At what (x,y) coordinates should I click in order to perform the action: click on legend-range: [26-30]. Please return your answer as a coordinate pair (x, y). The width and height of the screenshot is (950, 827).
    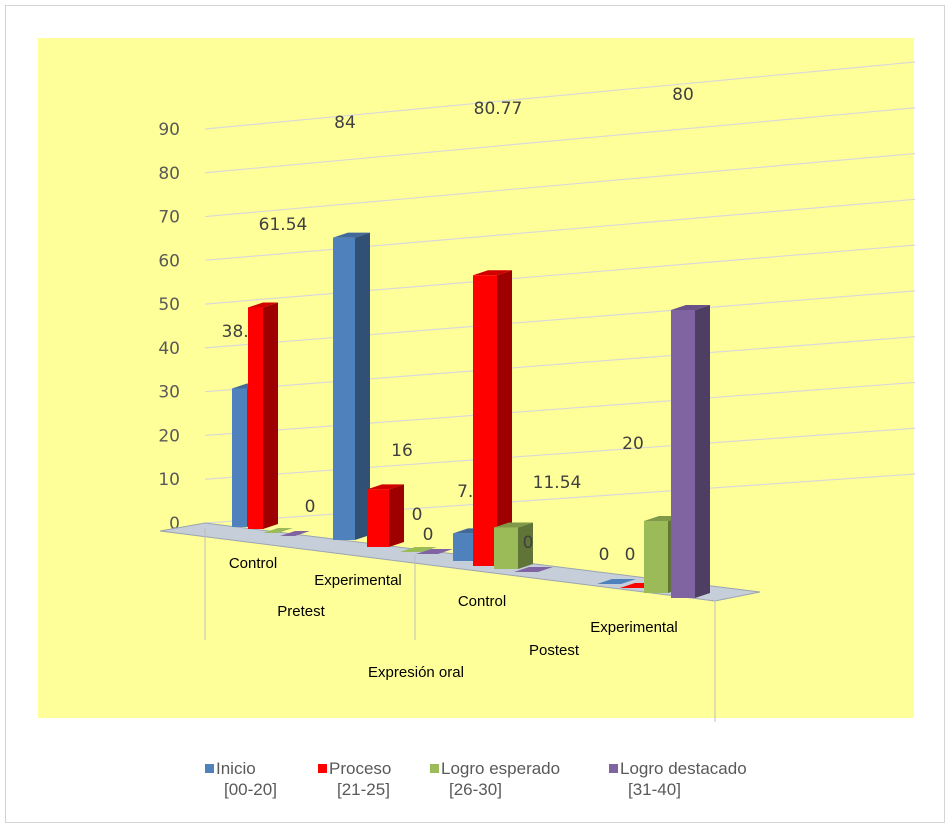
    Looking at the image, I should click on (475, 789).